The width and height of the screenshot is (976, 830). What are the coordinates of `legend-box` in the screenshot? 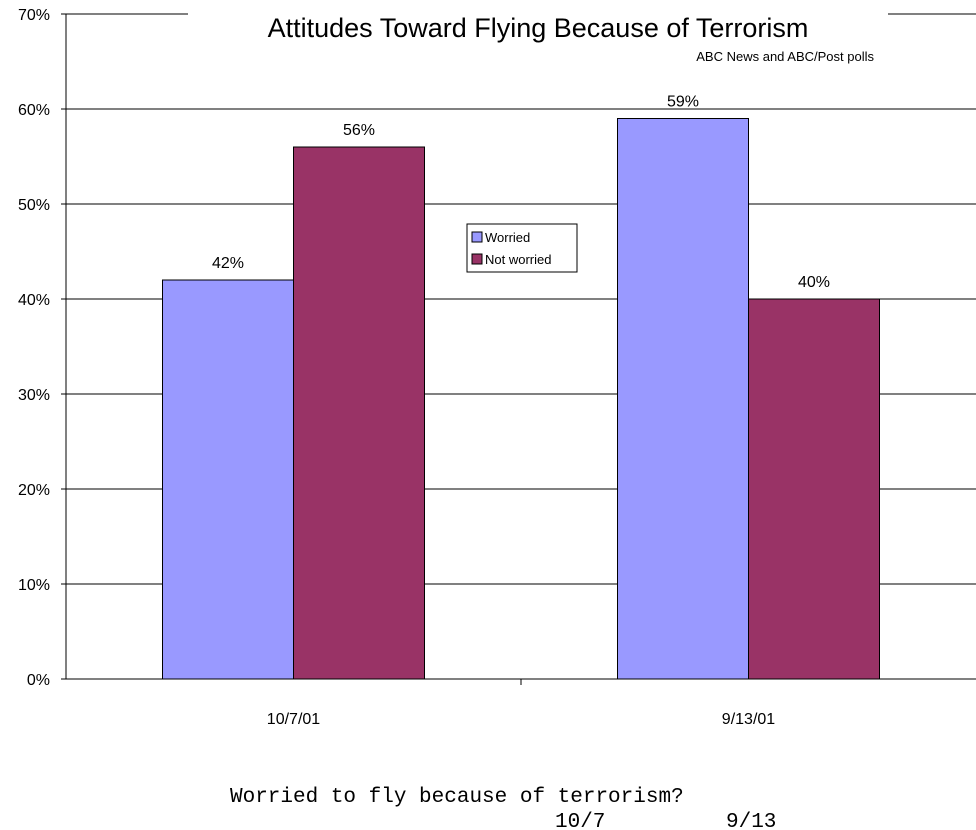 It's located at (522, 248).